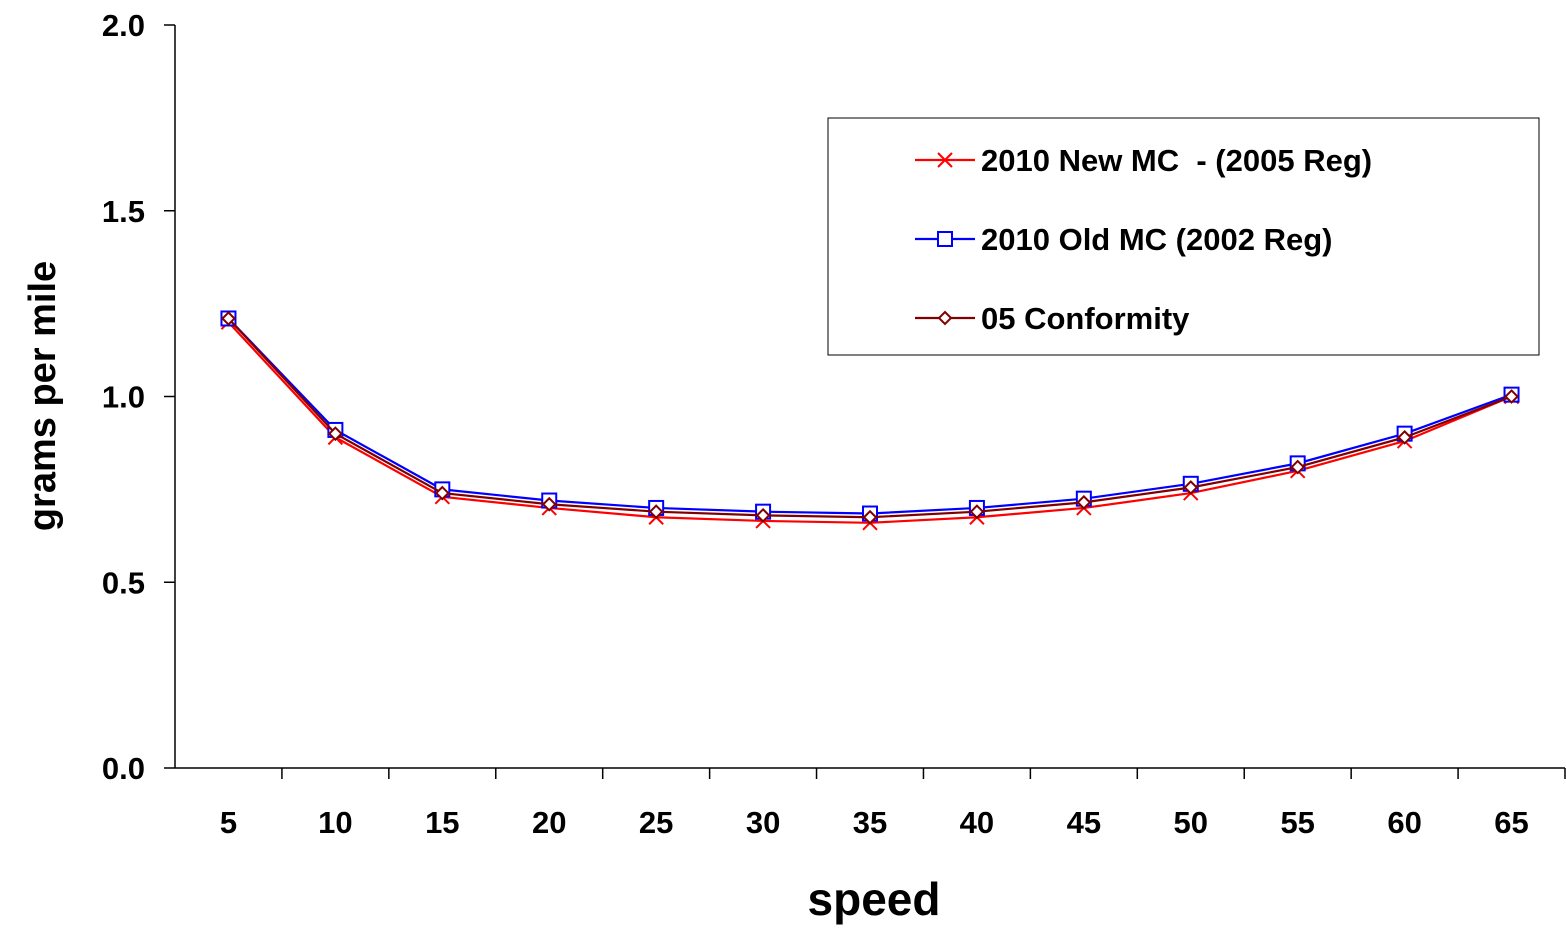 The height and width of the screenshot is (928, 1566). Describe the element at coordinates (1404, 822) in the screenshot. I see `x-tick-label: 60` at that location.